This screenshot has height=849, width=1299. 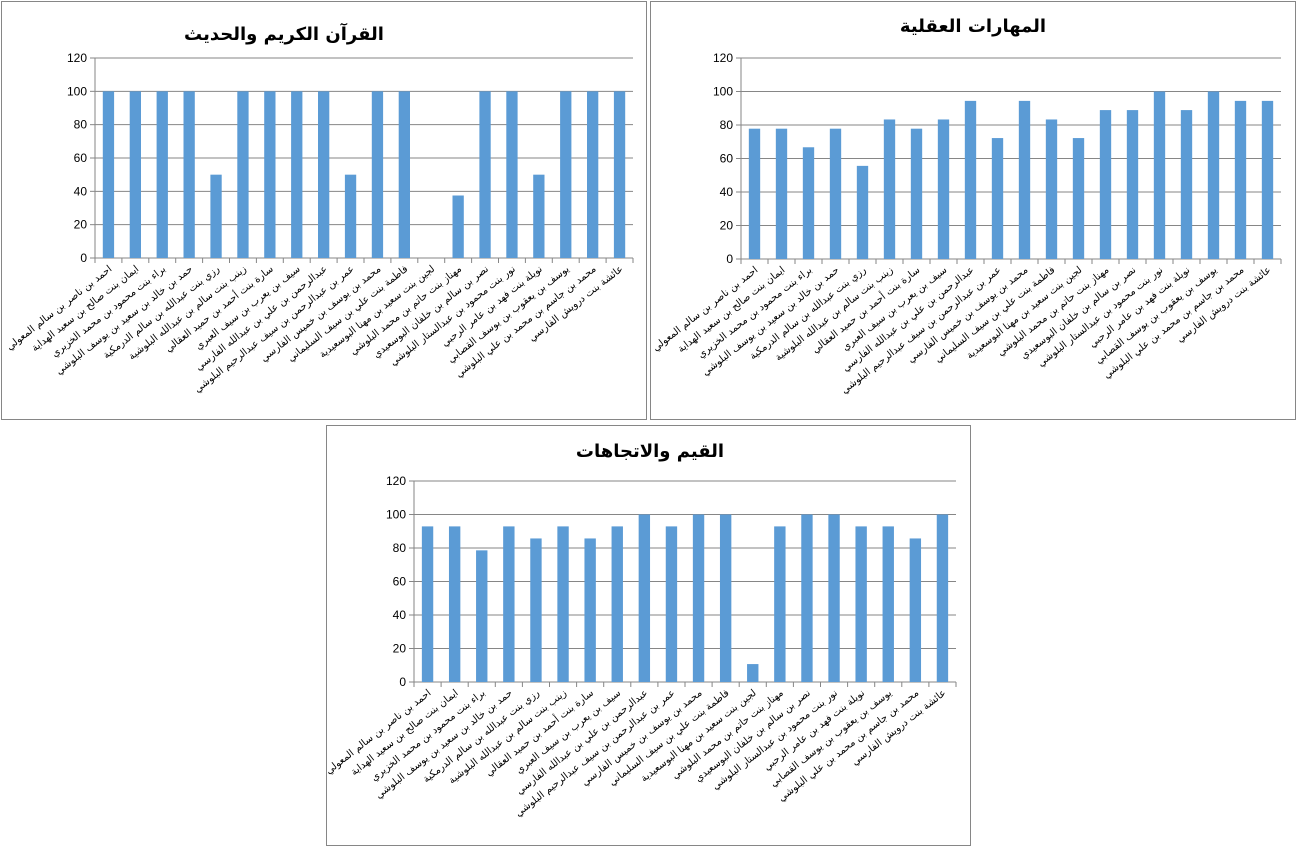 What do you see at coordinates (973, 26) in the screenshot?
I see `chart-title: المهارات العقلية` at bounding box center [973, 26].